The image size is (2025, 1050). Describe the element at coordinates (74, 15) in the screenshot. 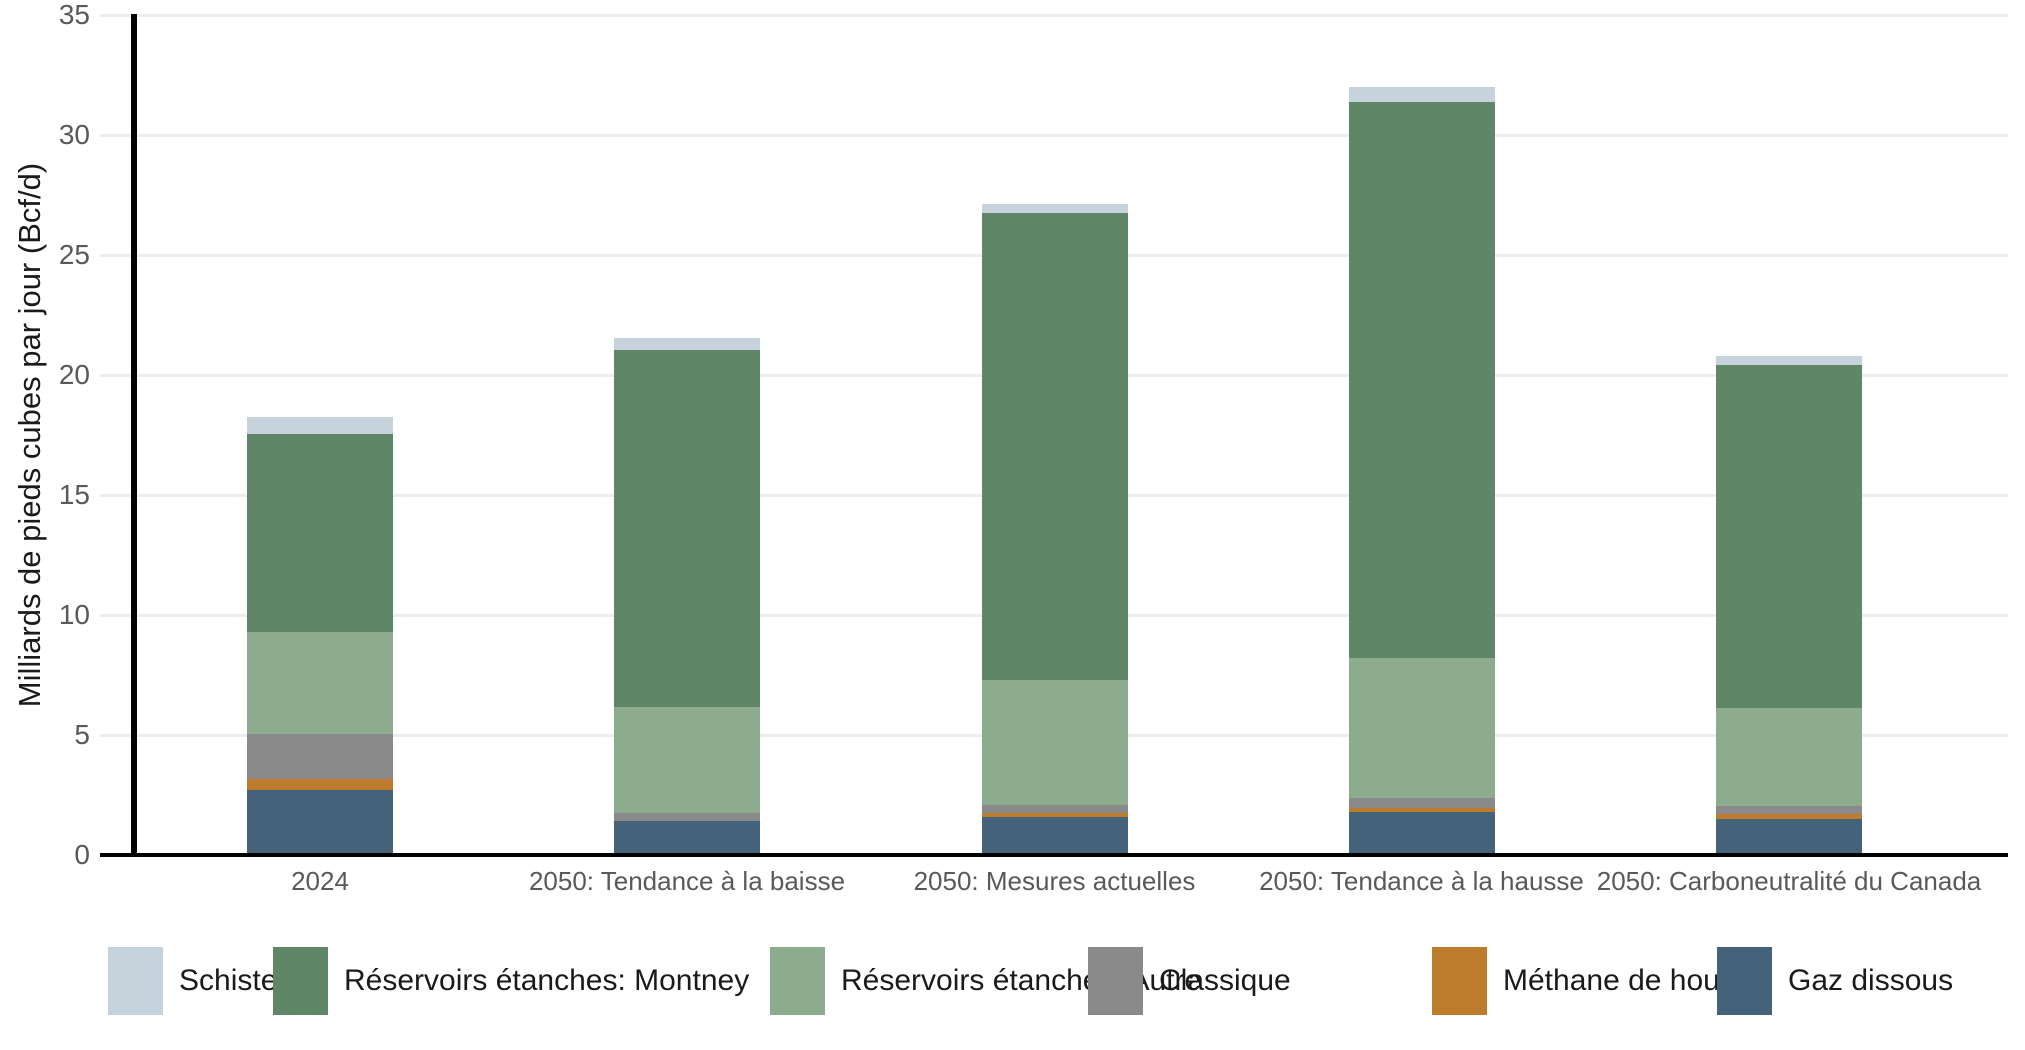

I see `y-tick-label-35: 35` at that location.